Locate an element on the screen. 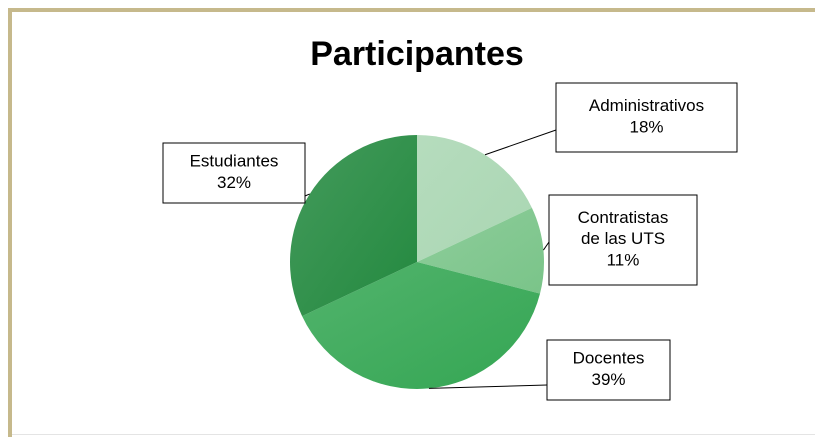 This screenshot has height=437, width=815. value-label: 32% is located at coordinates (234, 182).